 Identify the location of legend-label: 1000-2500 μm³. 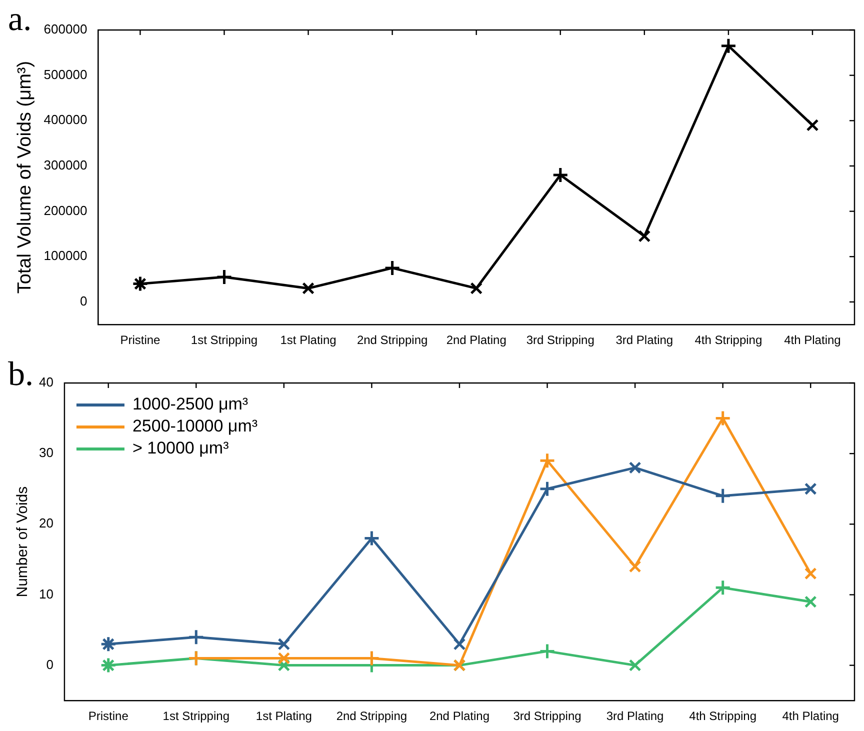
(190, 404).